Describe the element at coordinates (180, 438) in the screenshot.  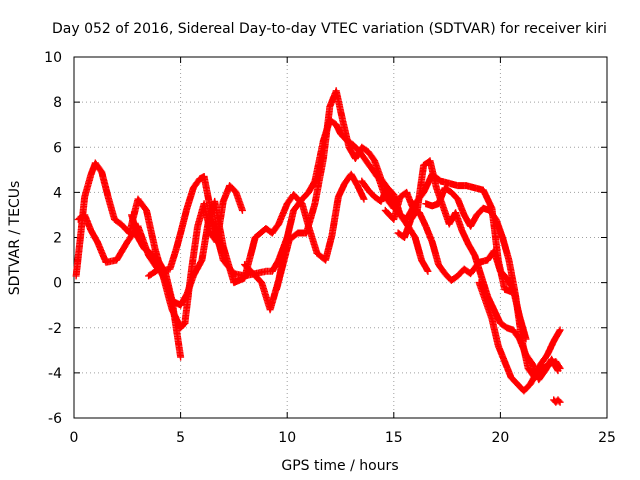
I see `x-tick-label: 5` at that location.